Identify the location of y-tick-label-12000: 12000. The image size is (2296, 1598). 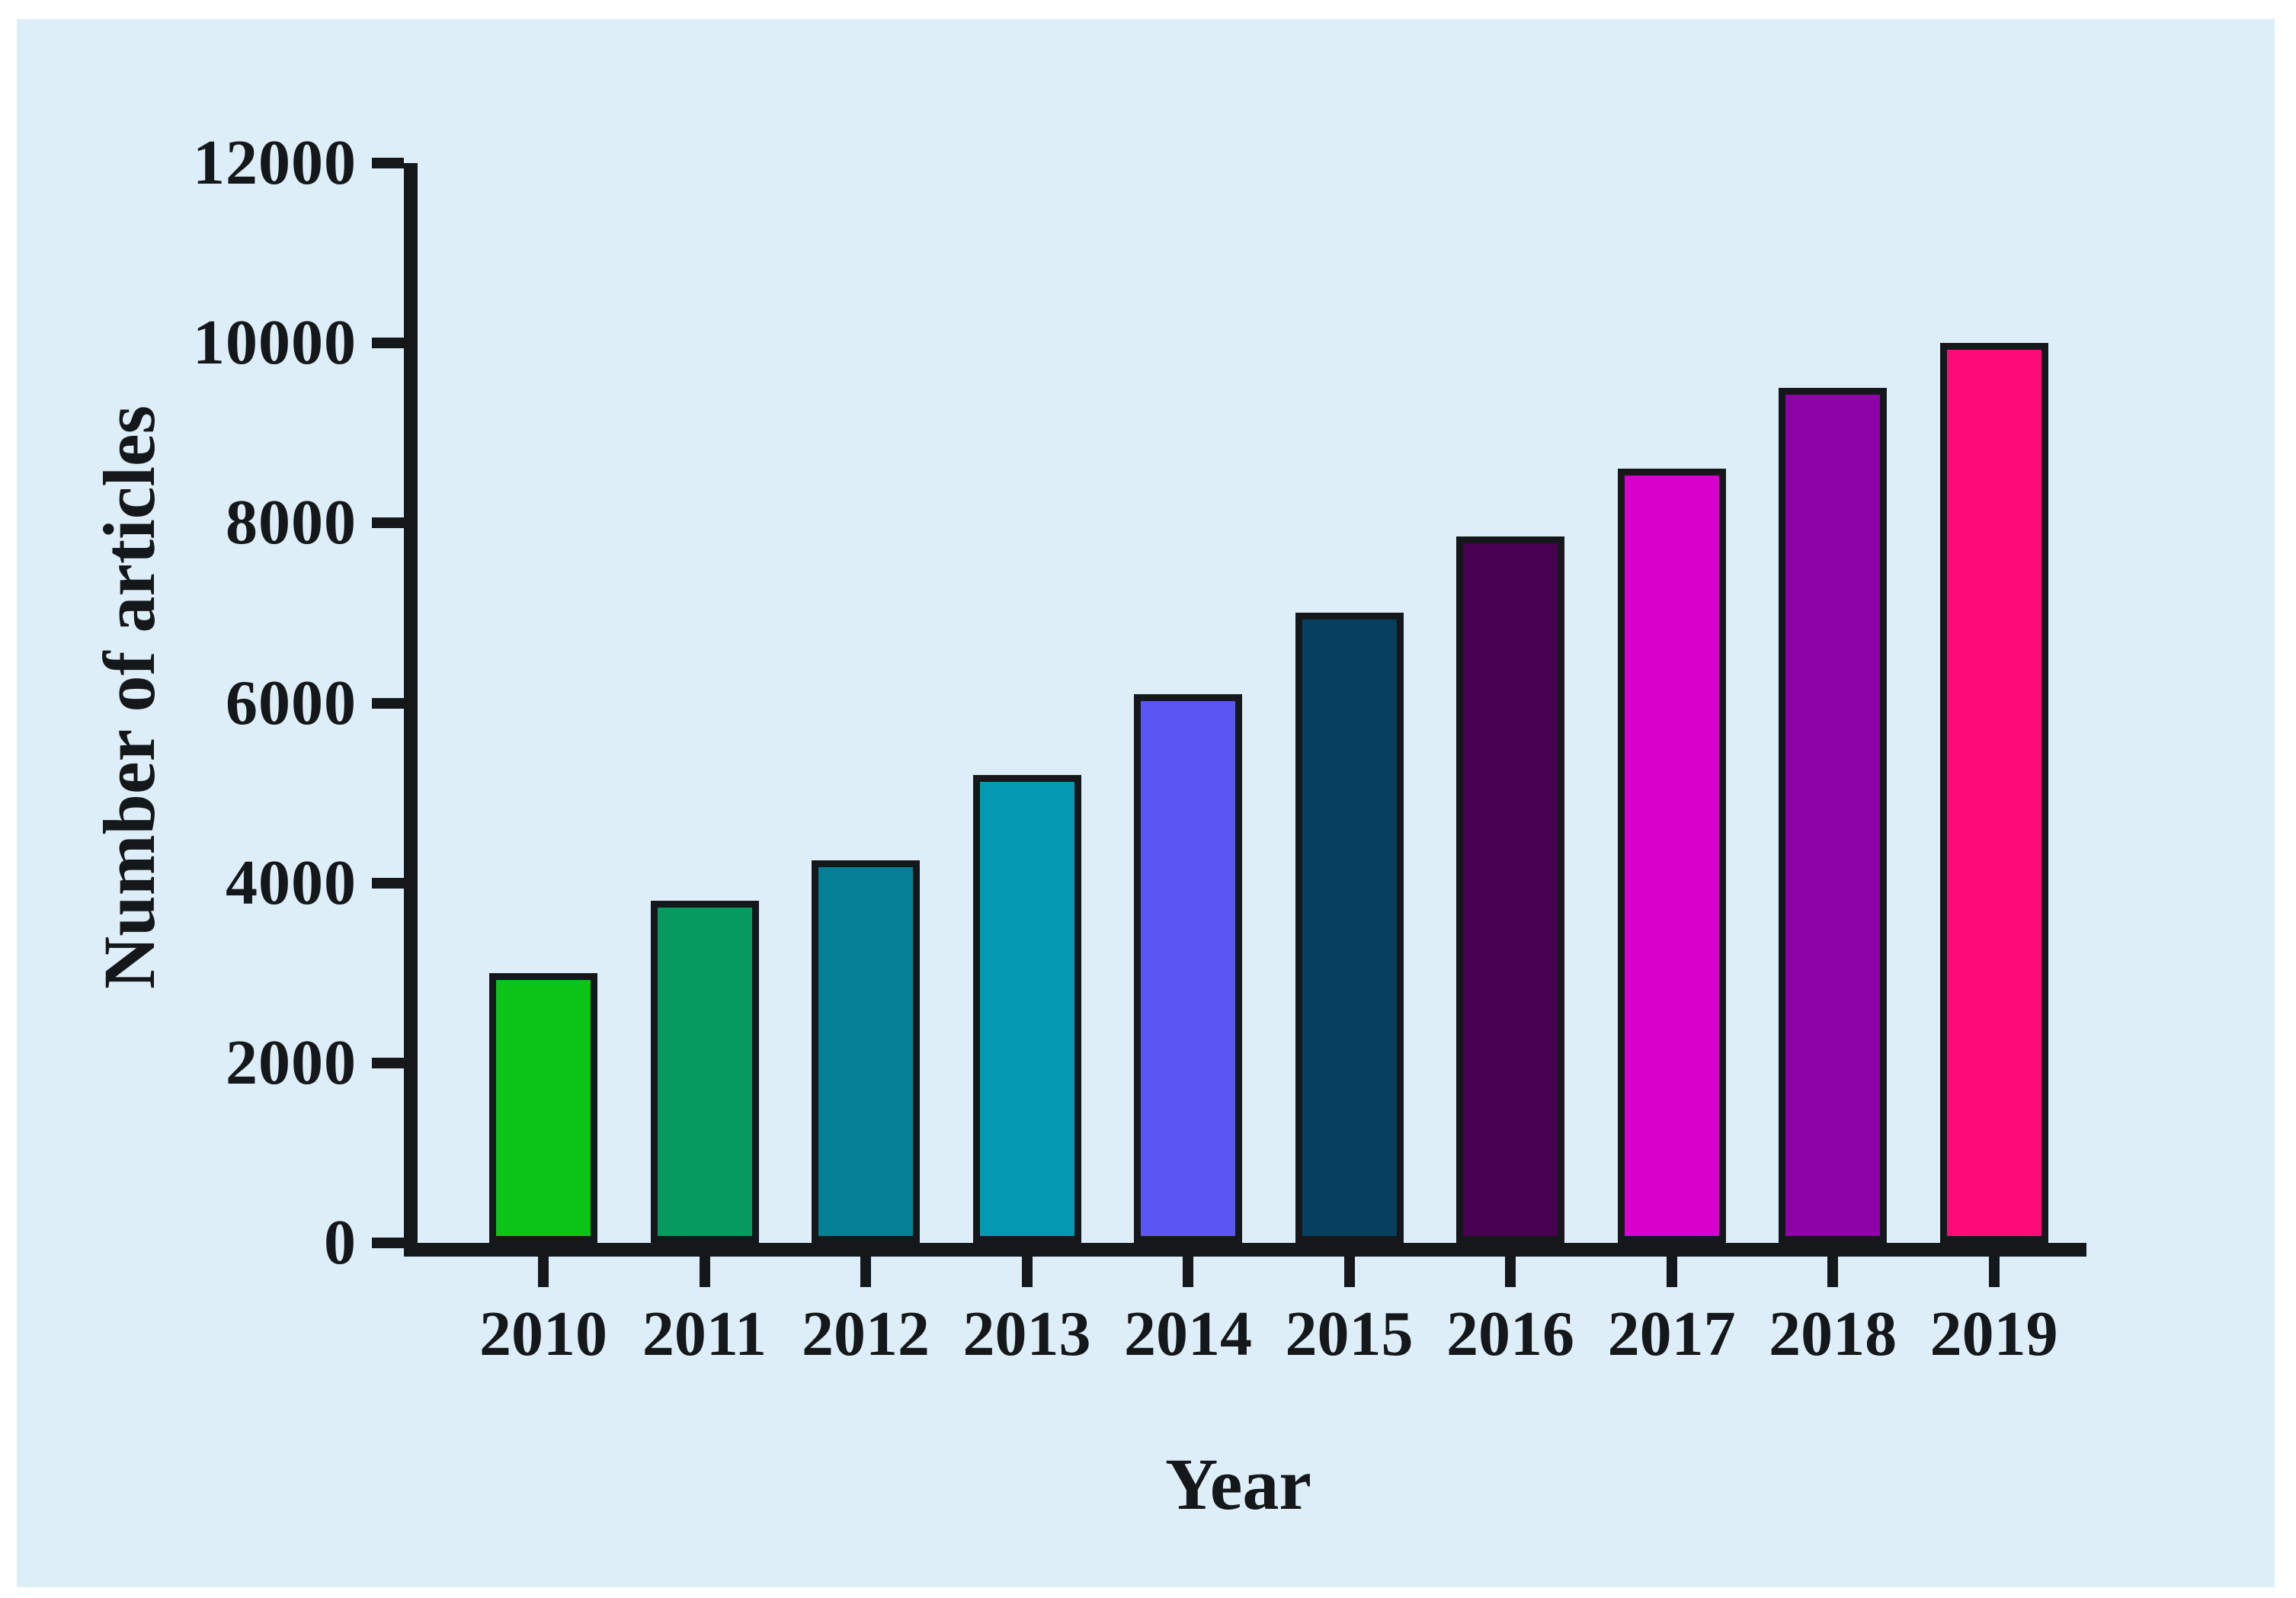
(275, 162).